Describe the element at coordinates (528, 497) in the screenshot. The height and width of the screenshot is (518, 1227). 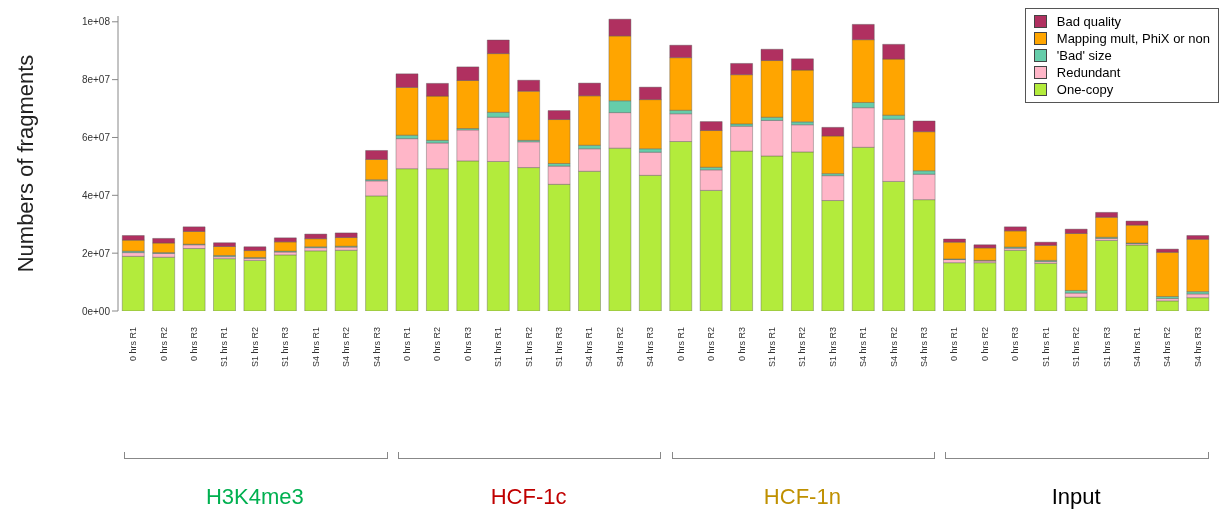
I see `text: HCF-1c` at that location.